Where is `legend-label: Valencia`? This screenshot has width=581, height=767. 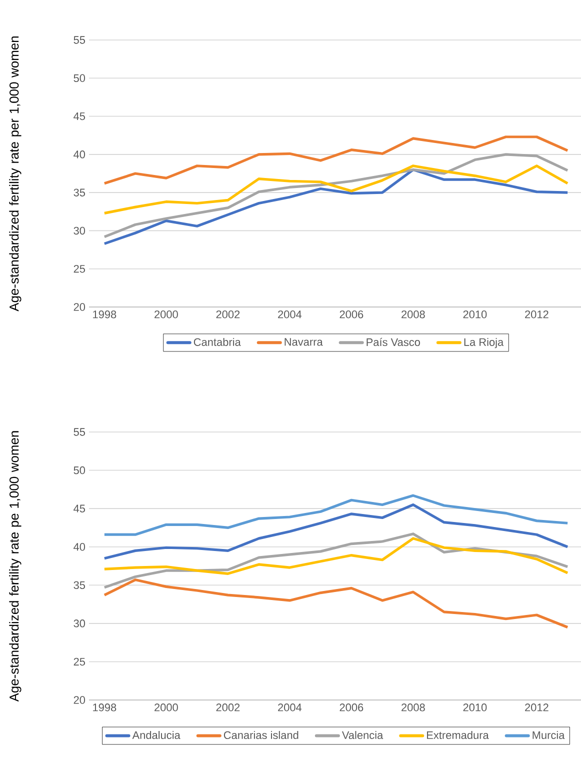 legend-label: Valencia is located at coordinates (363, 735).